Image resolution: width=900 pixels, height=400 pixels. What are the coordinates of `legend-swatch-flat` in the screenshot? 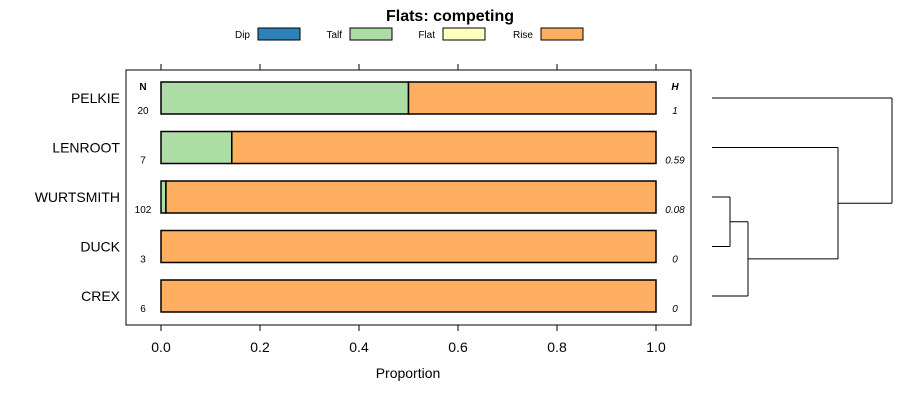 It's located at (464, 34).